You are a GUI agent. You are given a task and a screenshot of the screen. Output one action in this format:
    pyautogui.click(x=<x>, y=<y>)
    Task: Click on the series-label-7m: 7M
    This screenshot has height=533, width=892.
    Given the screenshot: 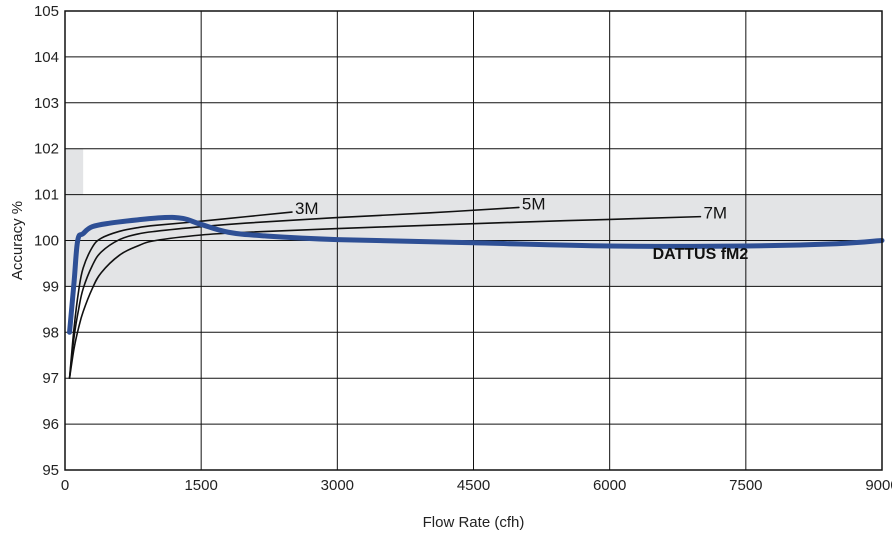 What is the action you would take?
    pyautogui.click(x=715, y=213)
    